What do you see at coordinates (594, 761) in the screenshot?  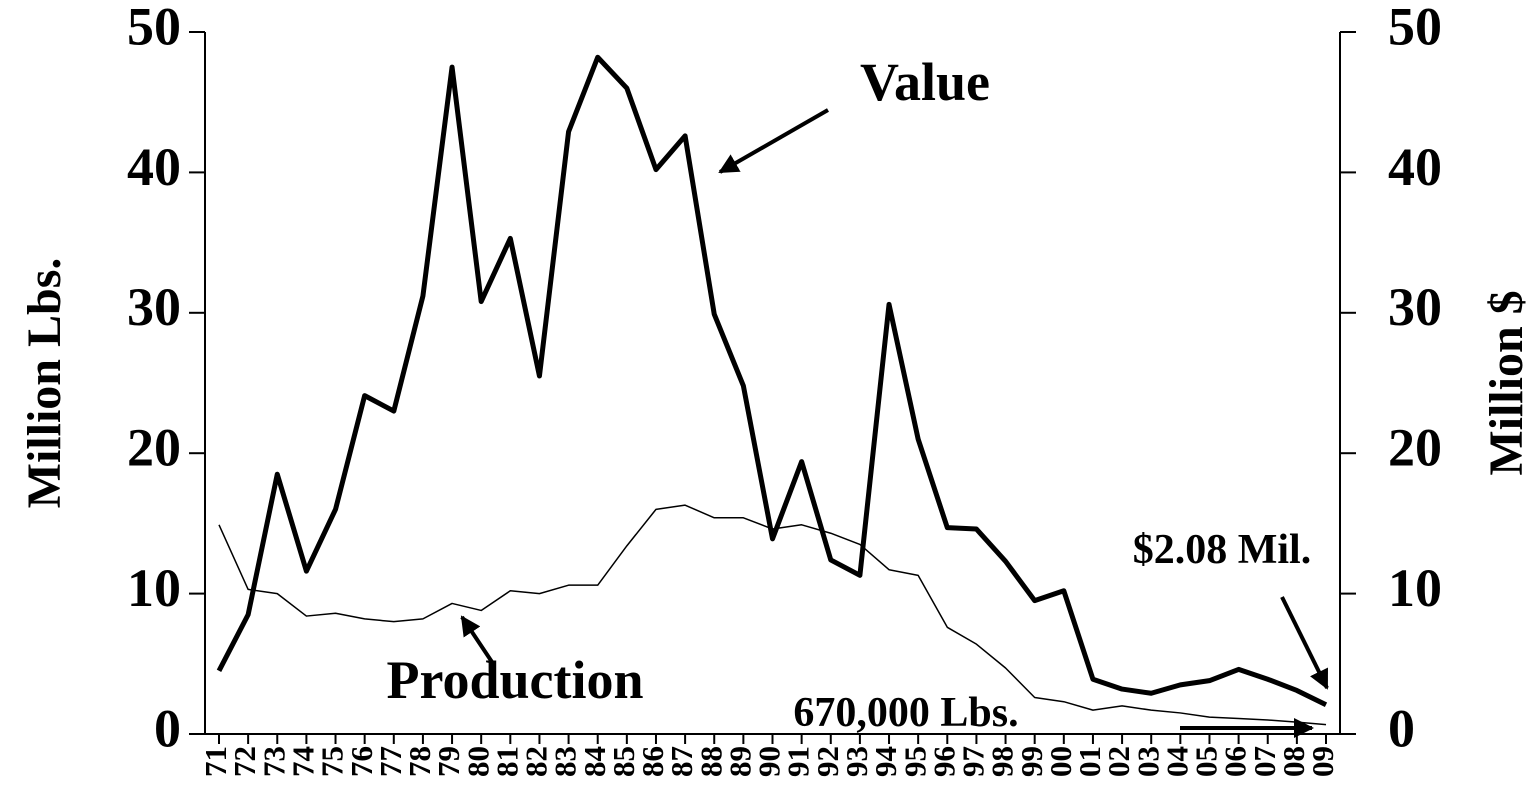 I see `x-tick-label: 84` at bounding box center [594, 761].